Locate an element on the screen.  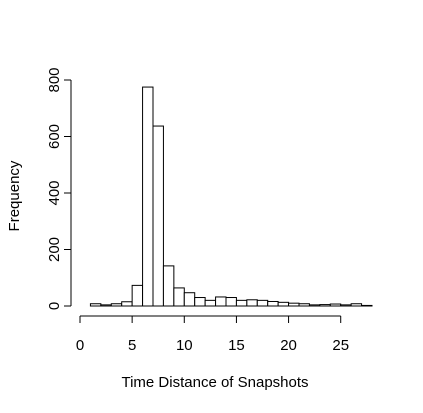
x-axis: 0 5 10 15 20 25 is located at coordinates (212, 334).